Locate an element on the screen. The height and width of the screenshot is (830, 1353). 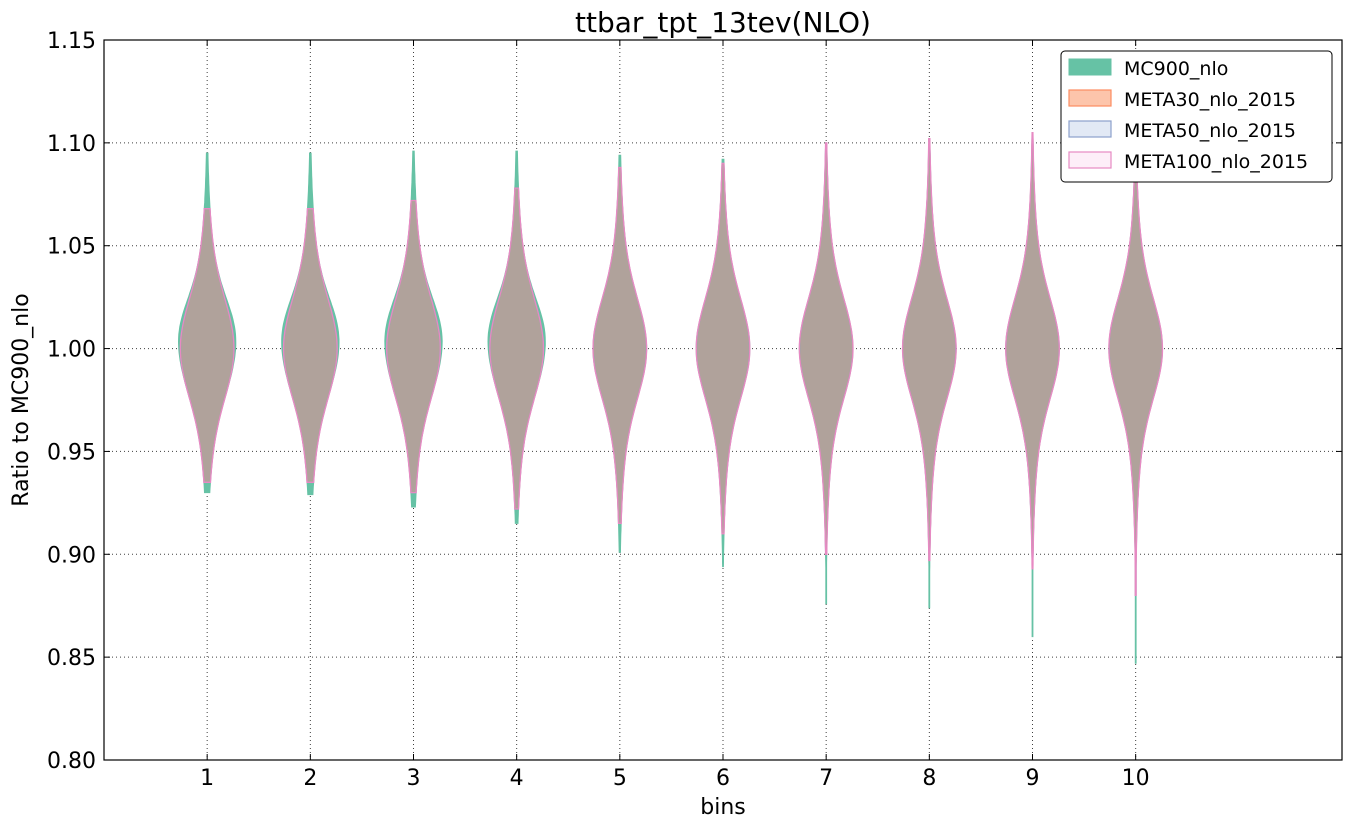
y-tick-label: 0.95 is located at coordinates (71, 452).